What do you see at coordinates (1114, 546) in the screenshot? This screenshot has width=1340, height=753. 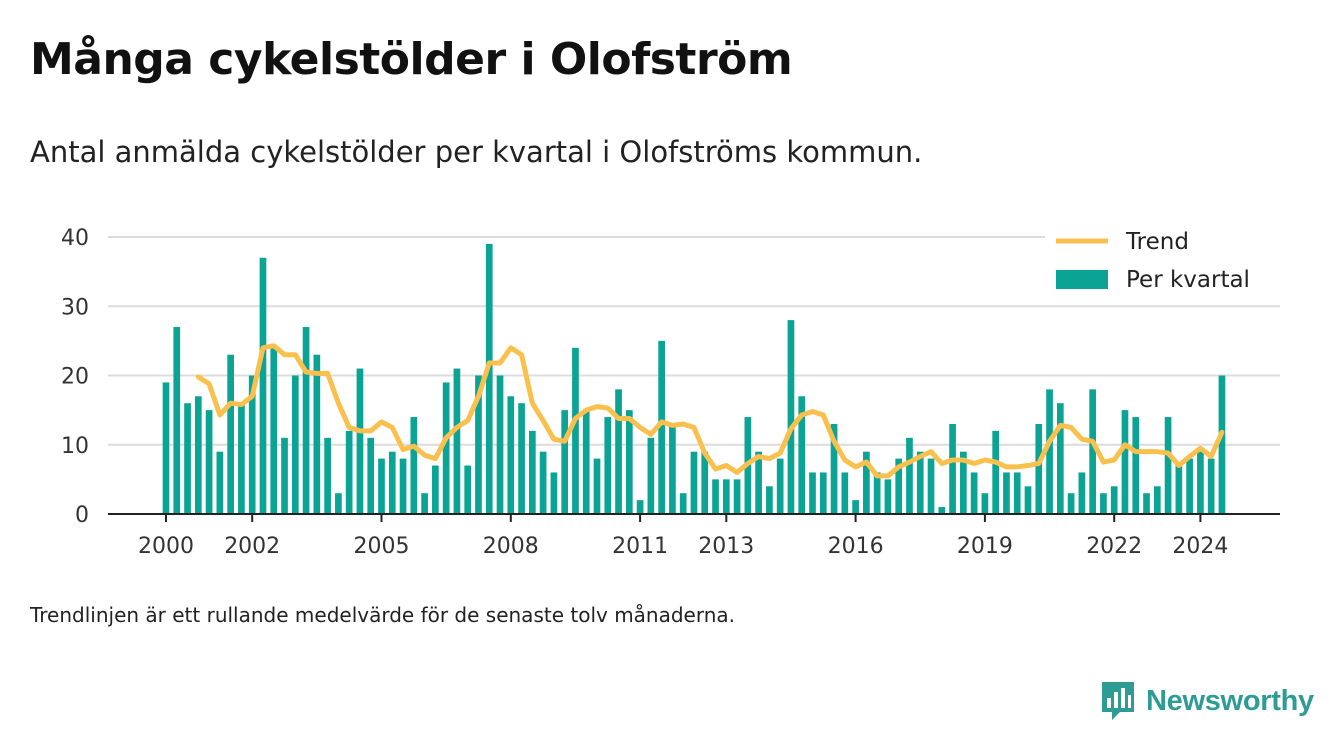 I see `x-tick-label: 2022` at bounding box center [1114, 546].